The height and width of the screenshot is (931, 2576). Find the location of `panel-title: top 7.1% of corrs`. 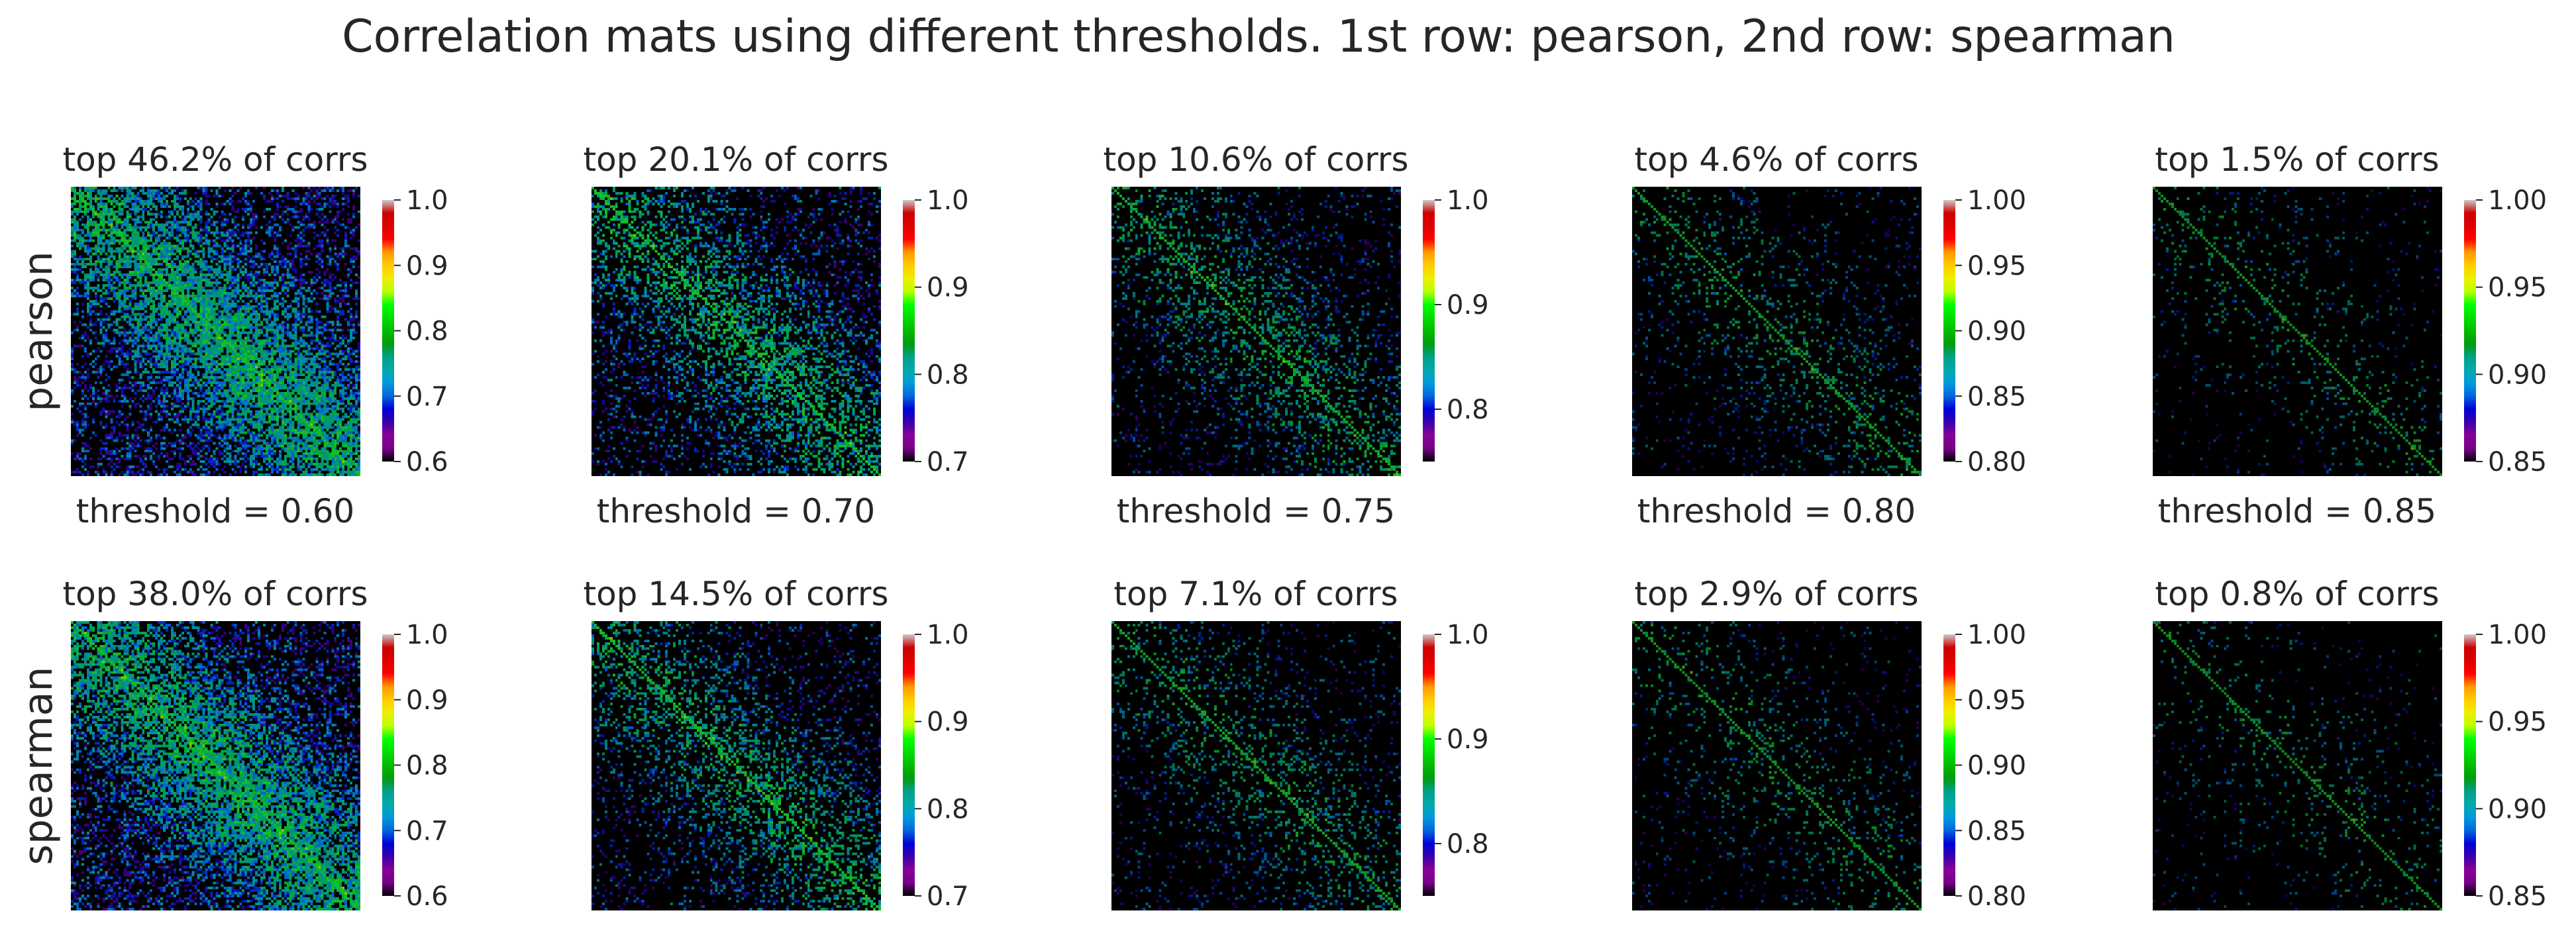

panel-title: top 7.1% of corrs is located at coordinates (1255, 594).